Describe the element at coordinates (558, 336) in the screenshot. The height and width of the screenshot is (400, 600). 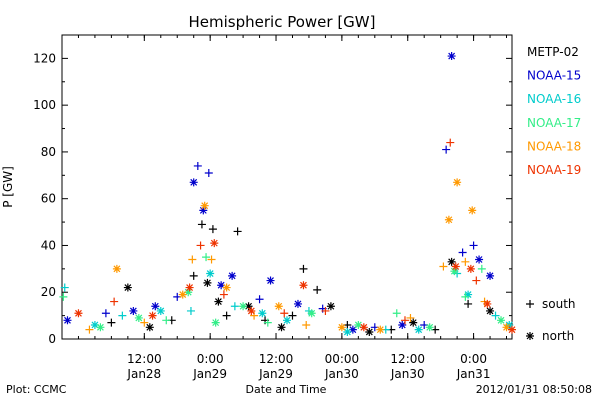
I see `marker-legend-label: north` at that location.